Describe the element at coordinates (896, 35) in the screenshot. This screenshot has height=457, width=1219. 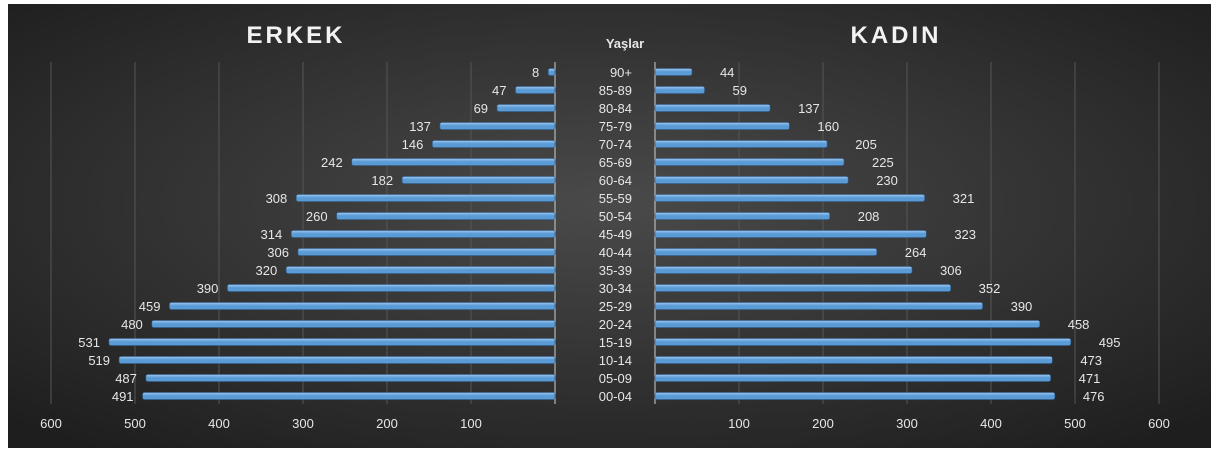
I see `series-title-kadin: KADIN` at that location.